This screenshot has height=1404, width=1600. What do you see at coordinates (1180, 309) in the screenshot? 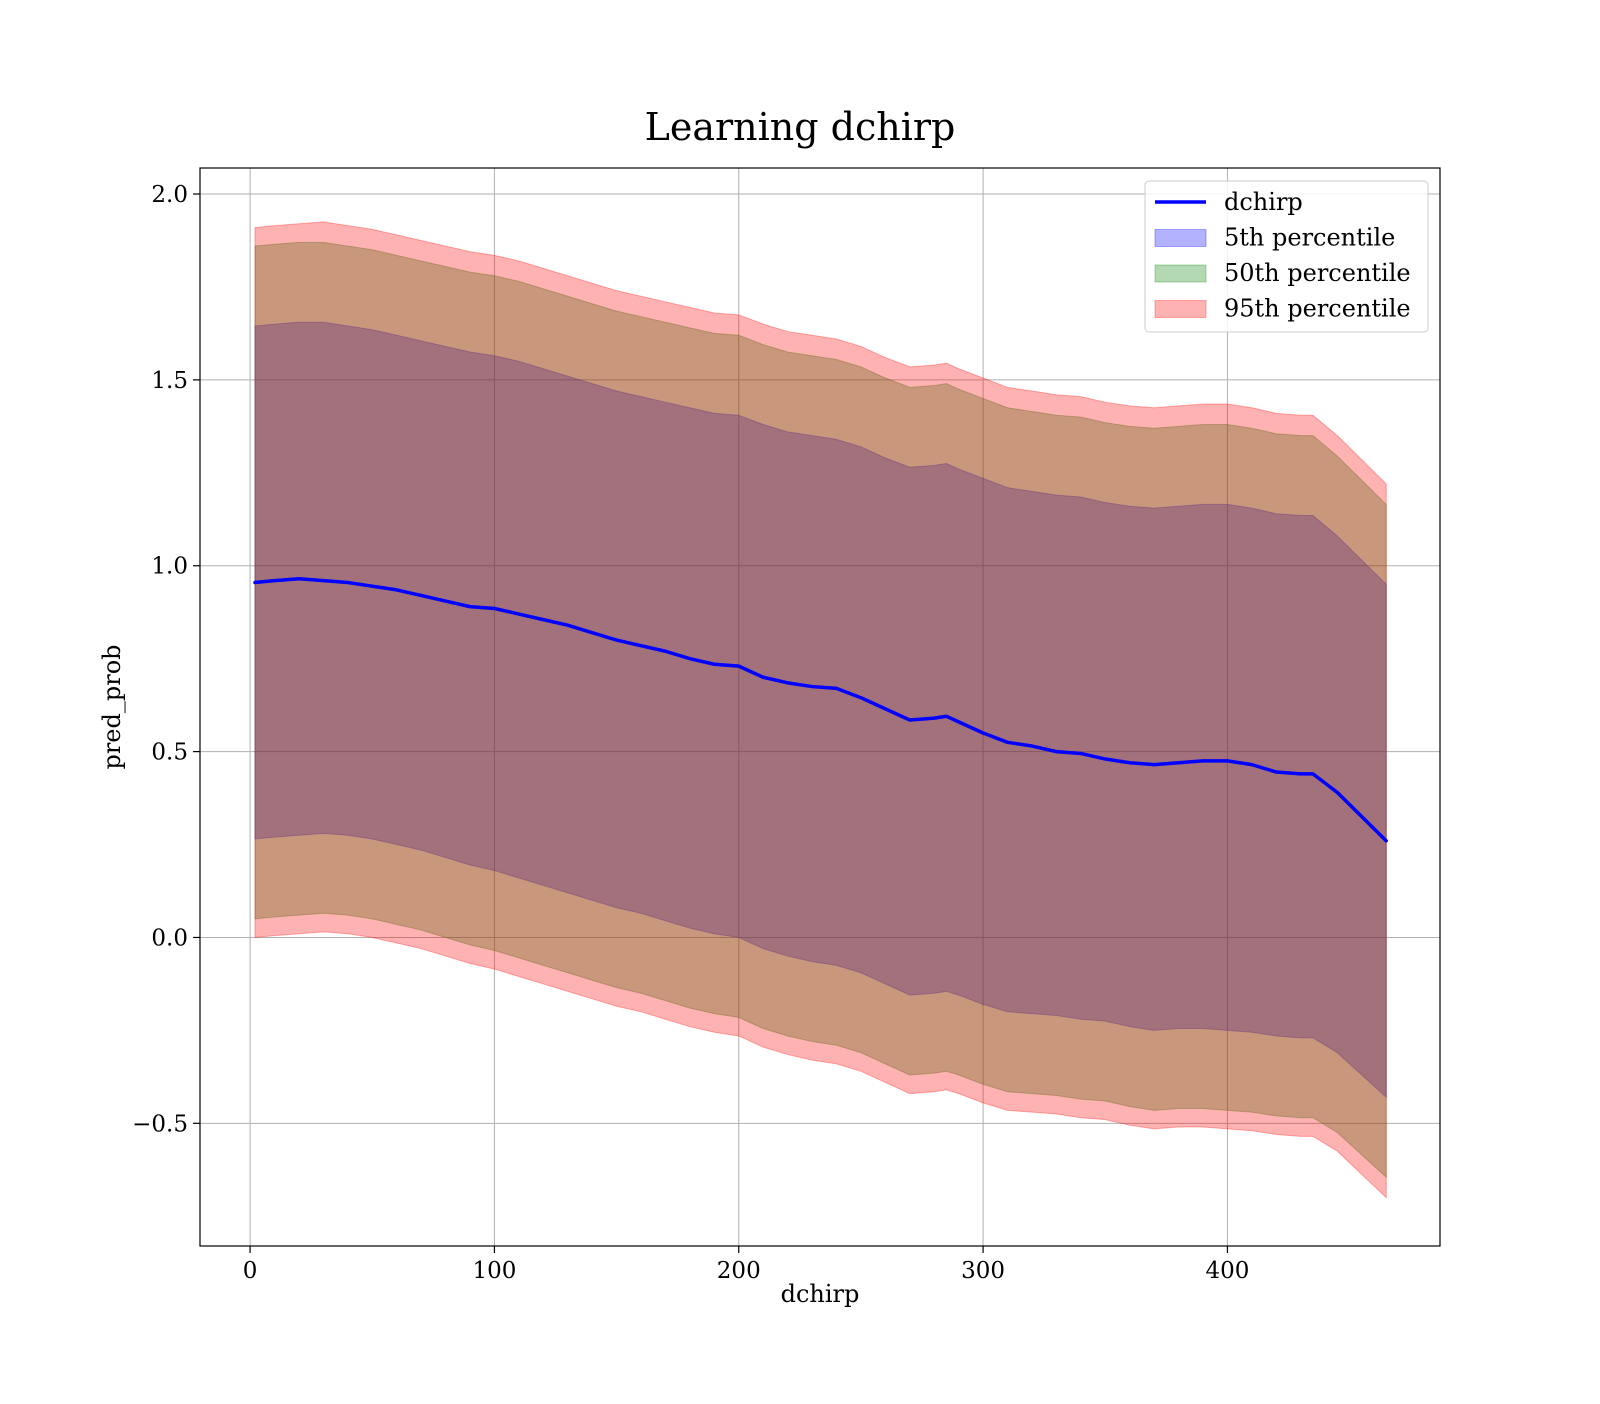
I see `legend-swatch-95th-percentile` at bounding box center [1180, 309].